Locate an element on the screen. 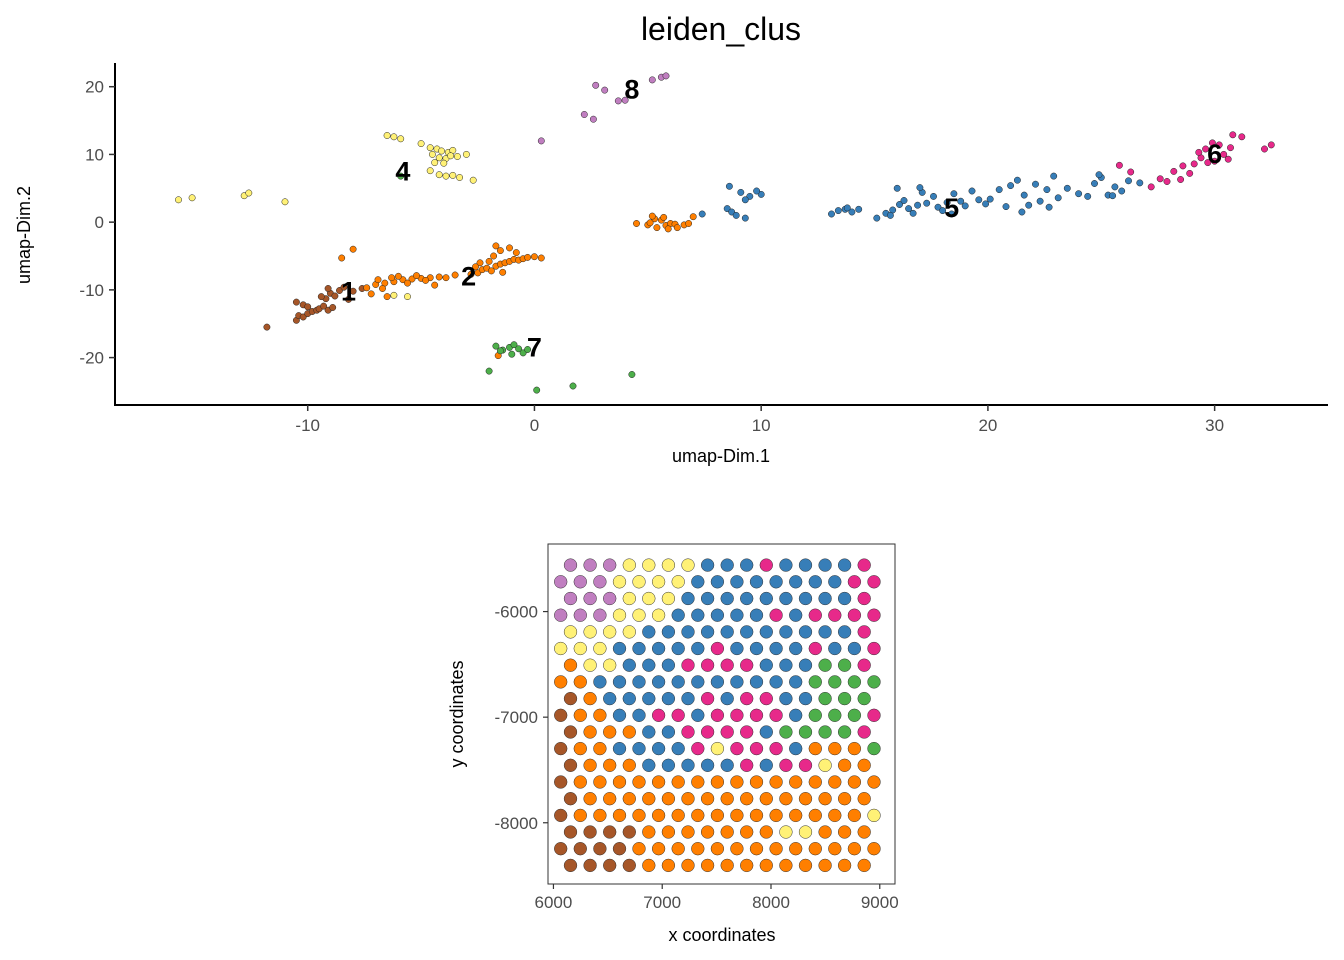 The width and height of the screenshot is (1344, 960). spatial-y-ticks: -8000 -7000 -6000 is located at coordinates (521, 718).